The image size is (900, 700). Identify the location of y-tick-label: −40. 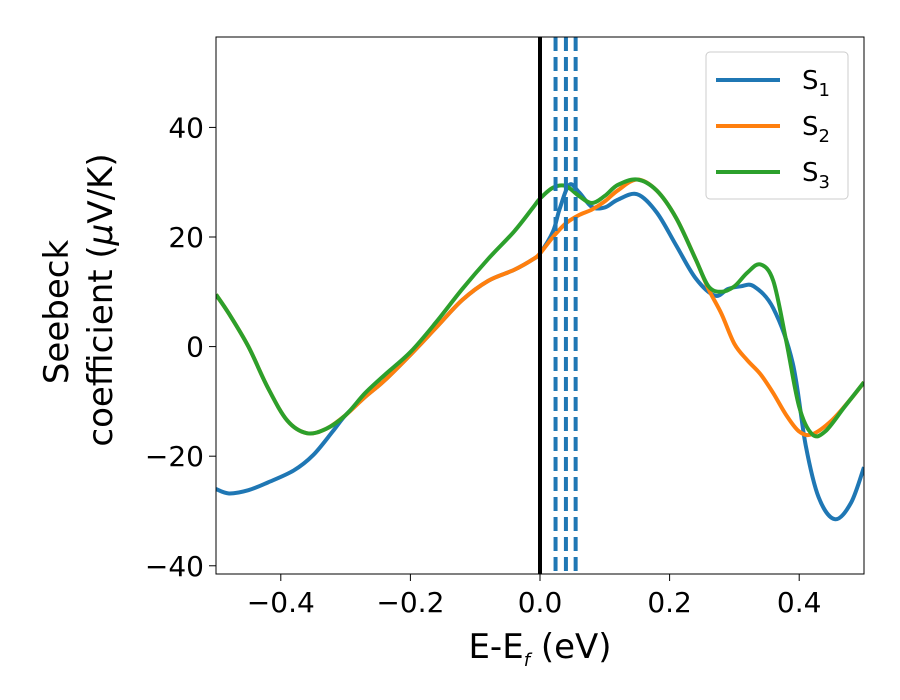
(174, 566).